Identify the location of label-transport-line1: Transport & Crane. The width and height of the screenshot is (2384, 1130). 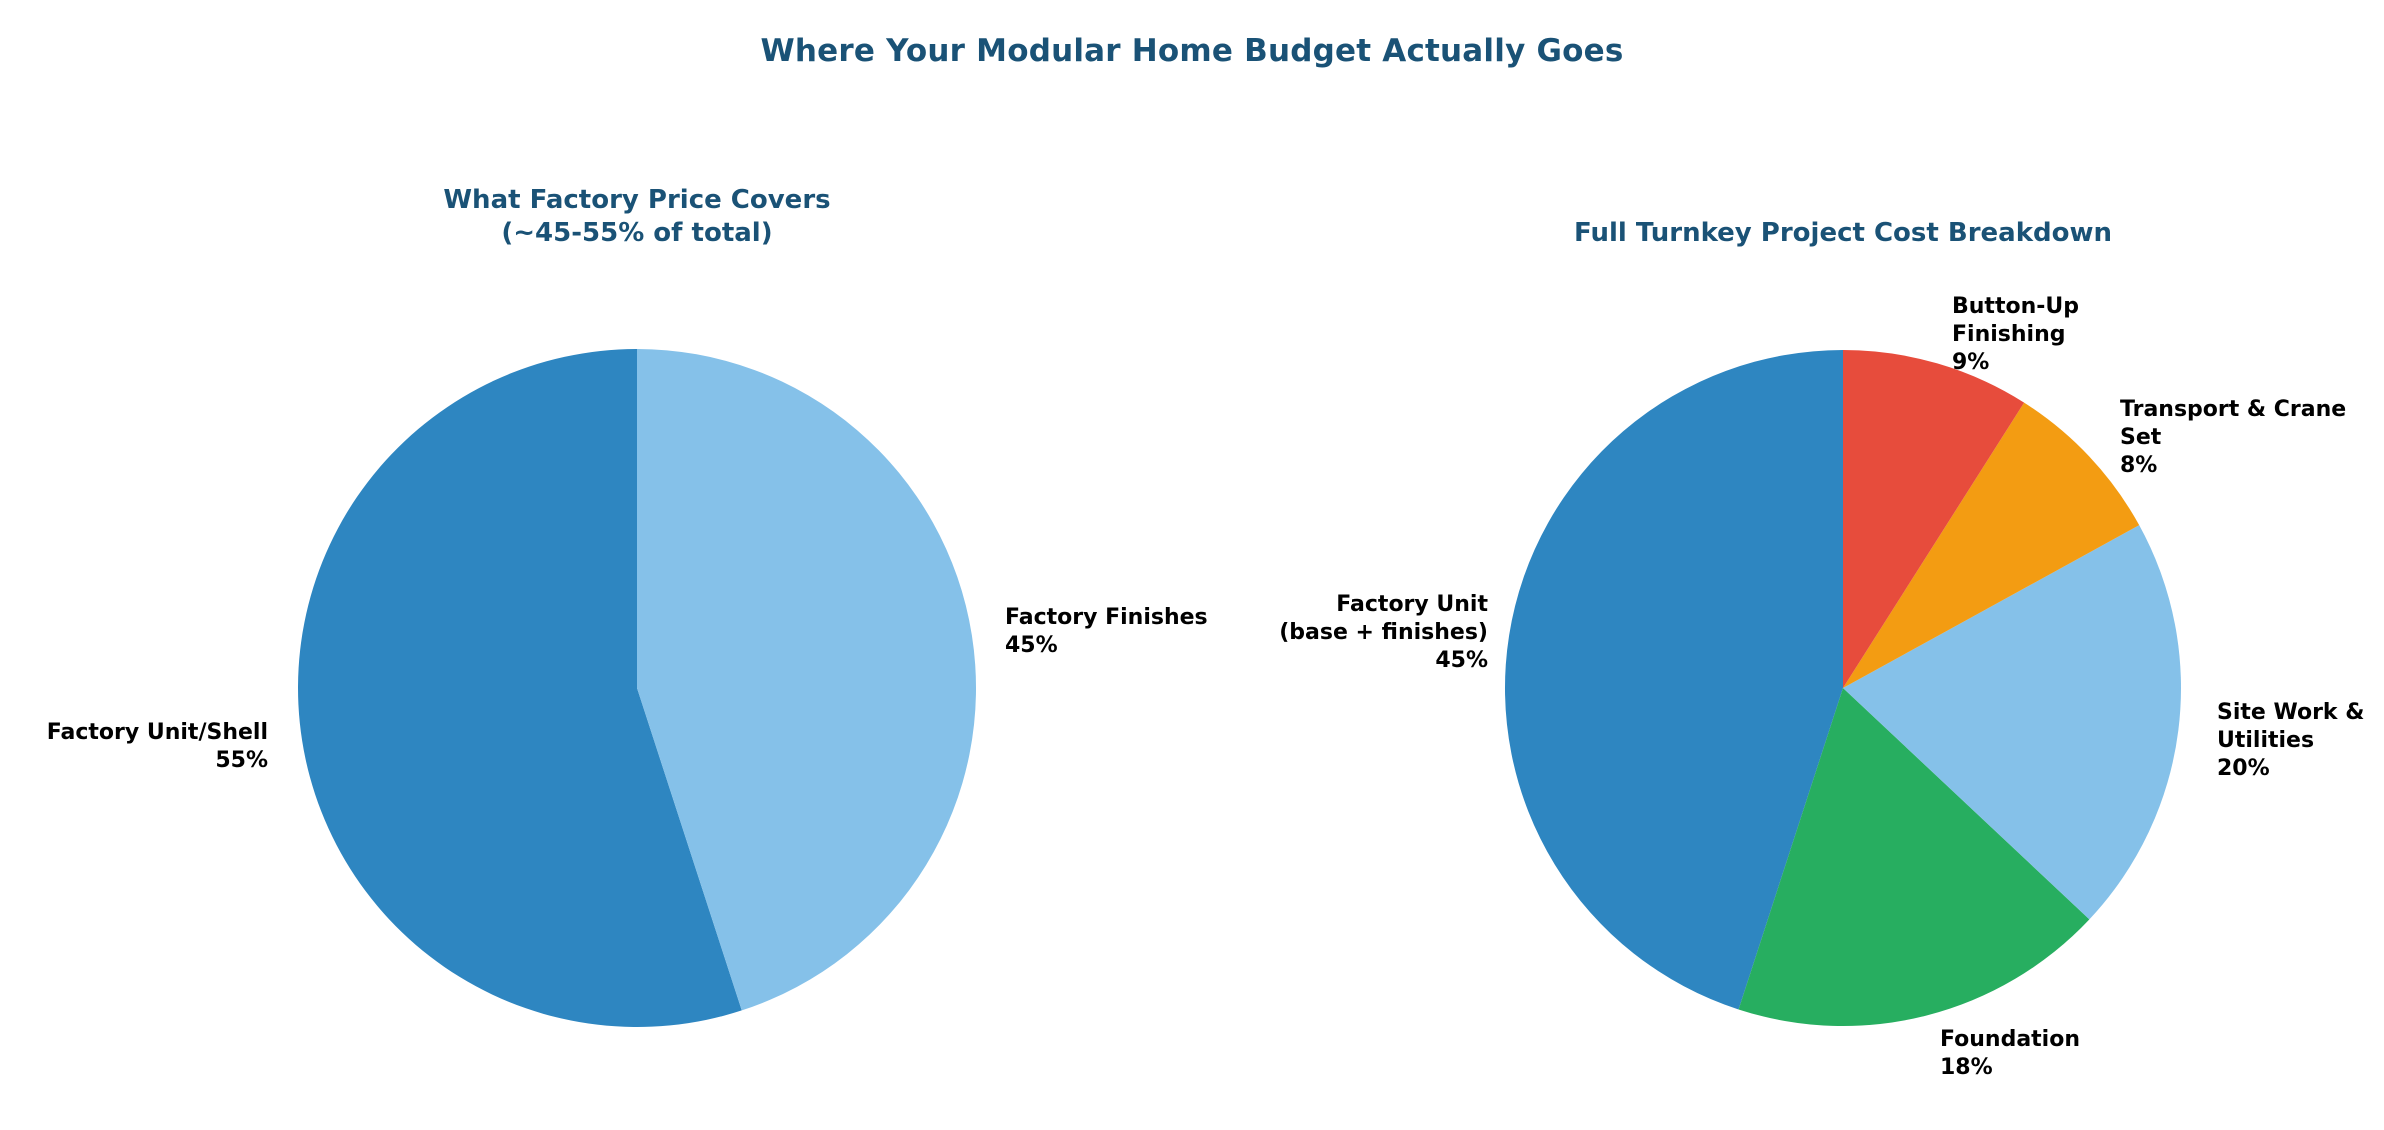
(2233, 409).